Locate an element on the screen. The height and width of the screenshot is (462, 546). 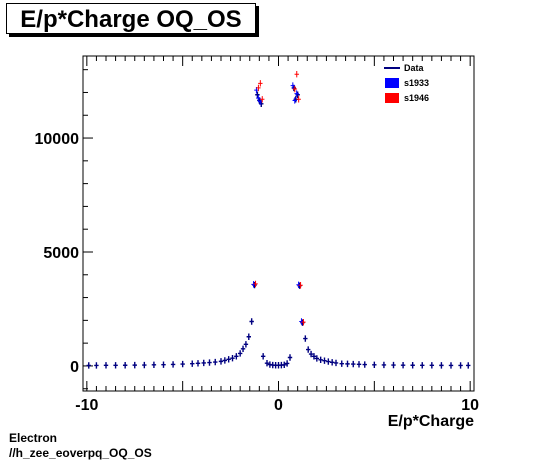
series-s1933 is located at coordinates (277, 203).